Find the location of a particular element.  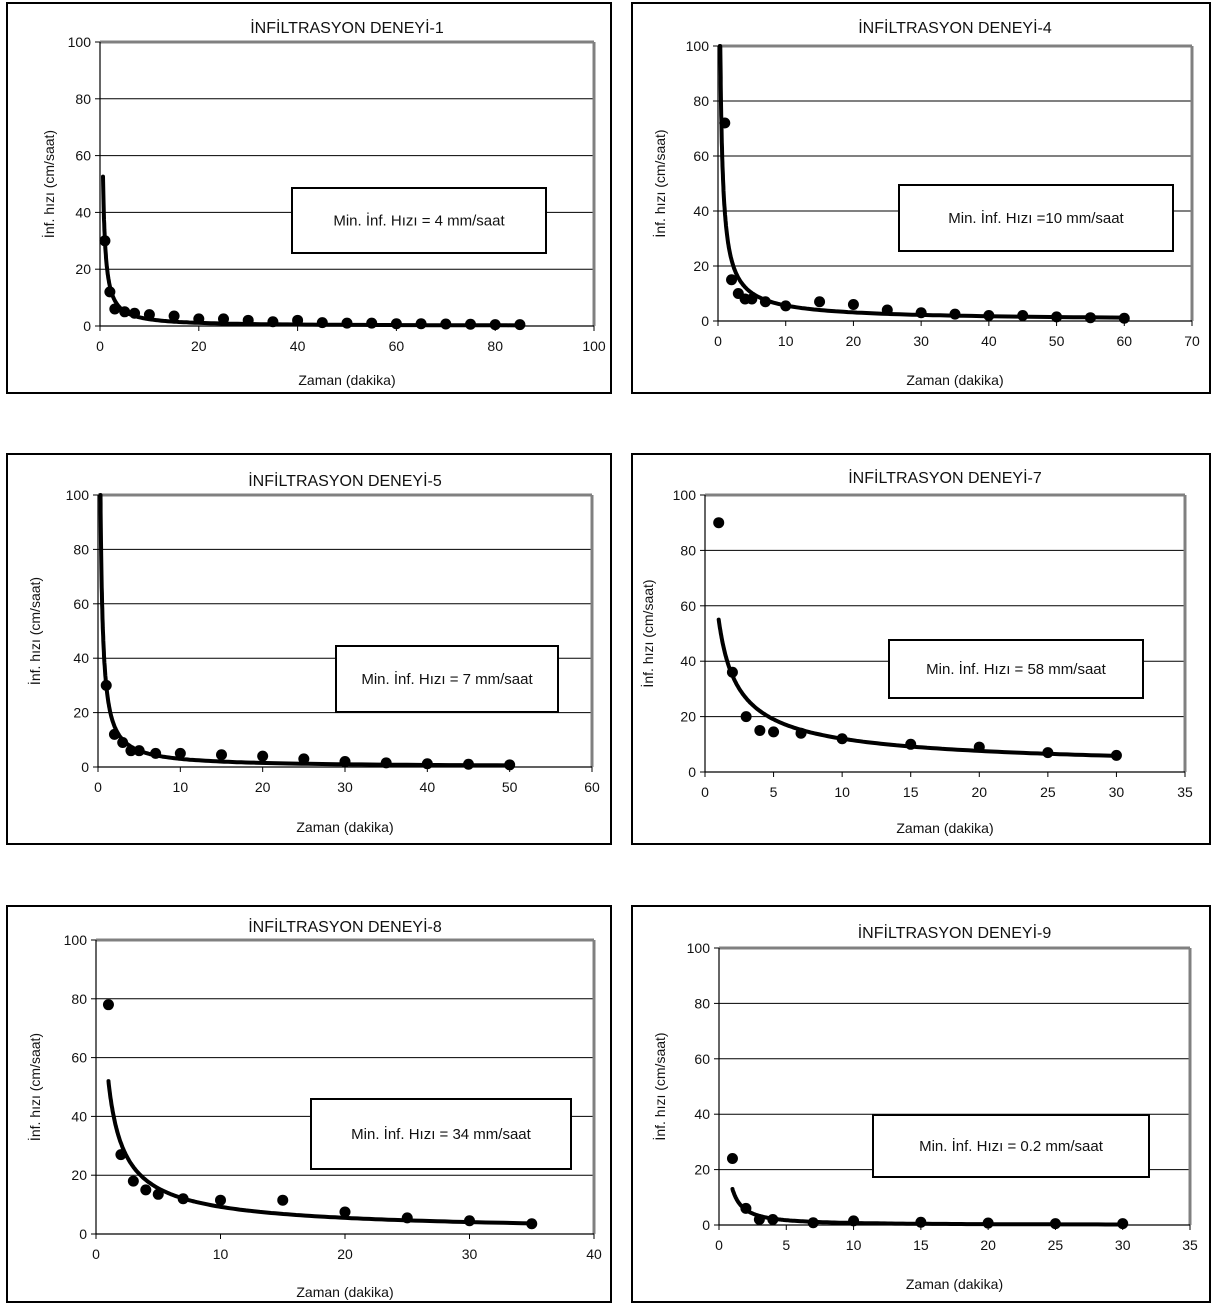

x-tick-label: 5 is located at coordinates (774, 792).